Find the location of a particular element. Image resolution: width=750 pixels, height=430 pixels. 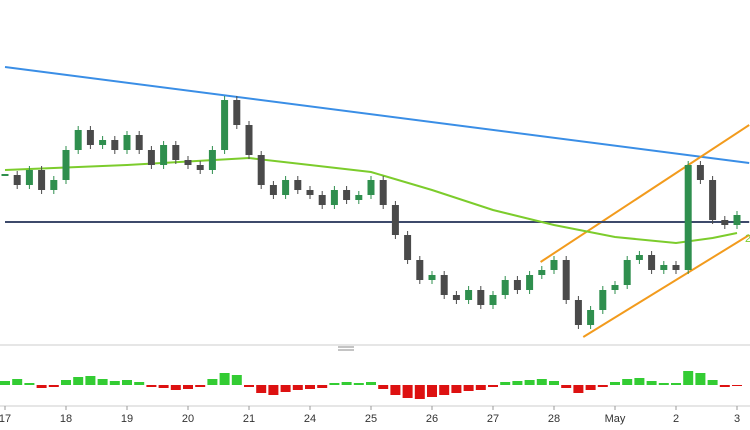

x-tick-label: 26 is located at coordinates (432, 419).